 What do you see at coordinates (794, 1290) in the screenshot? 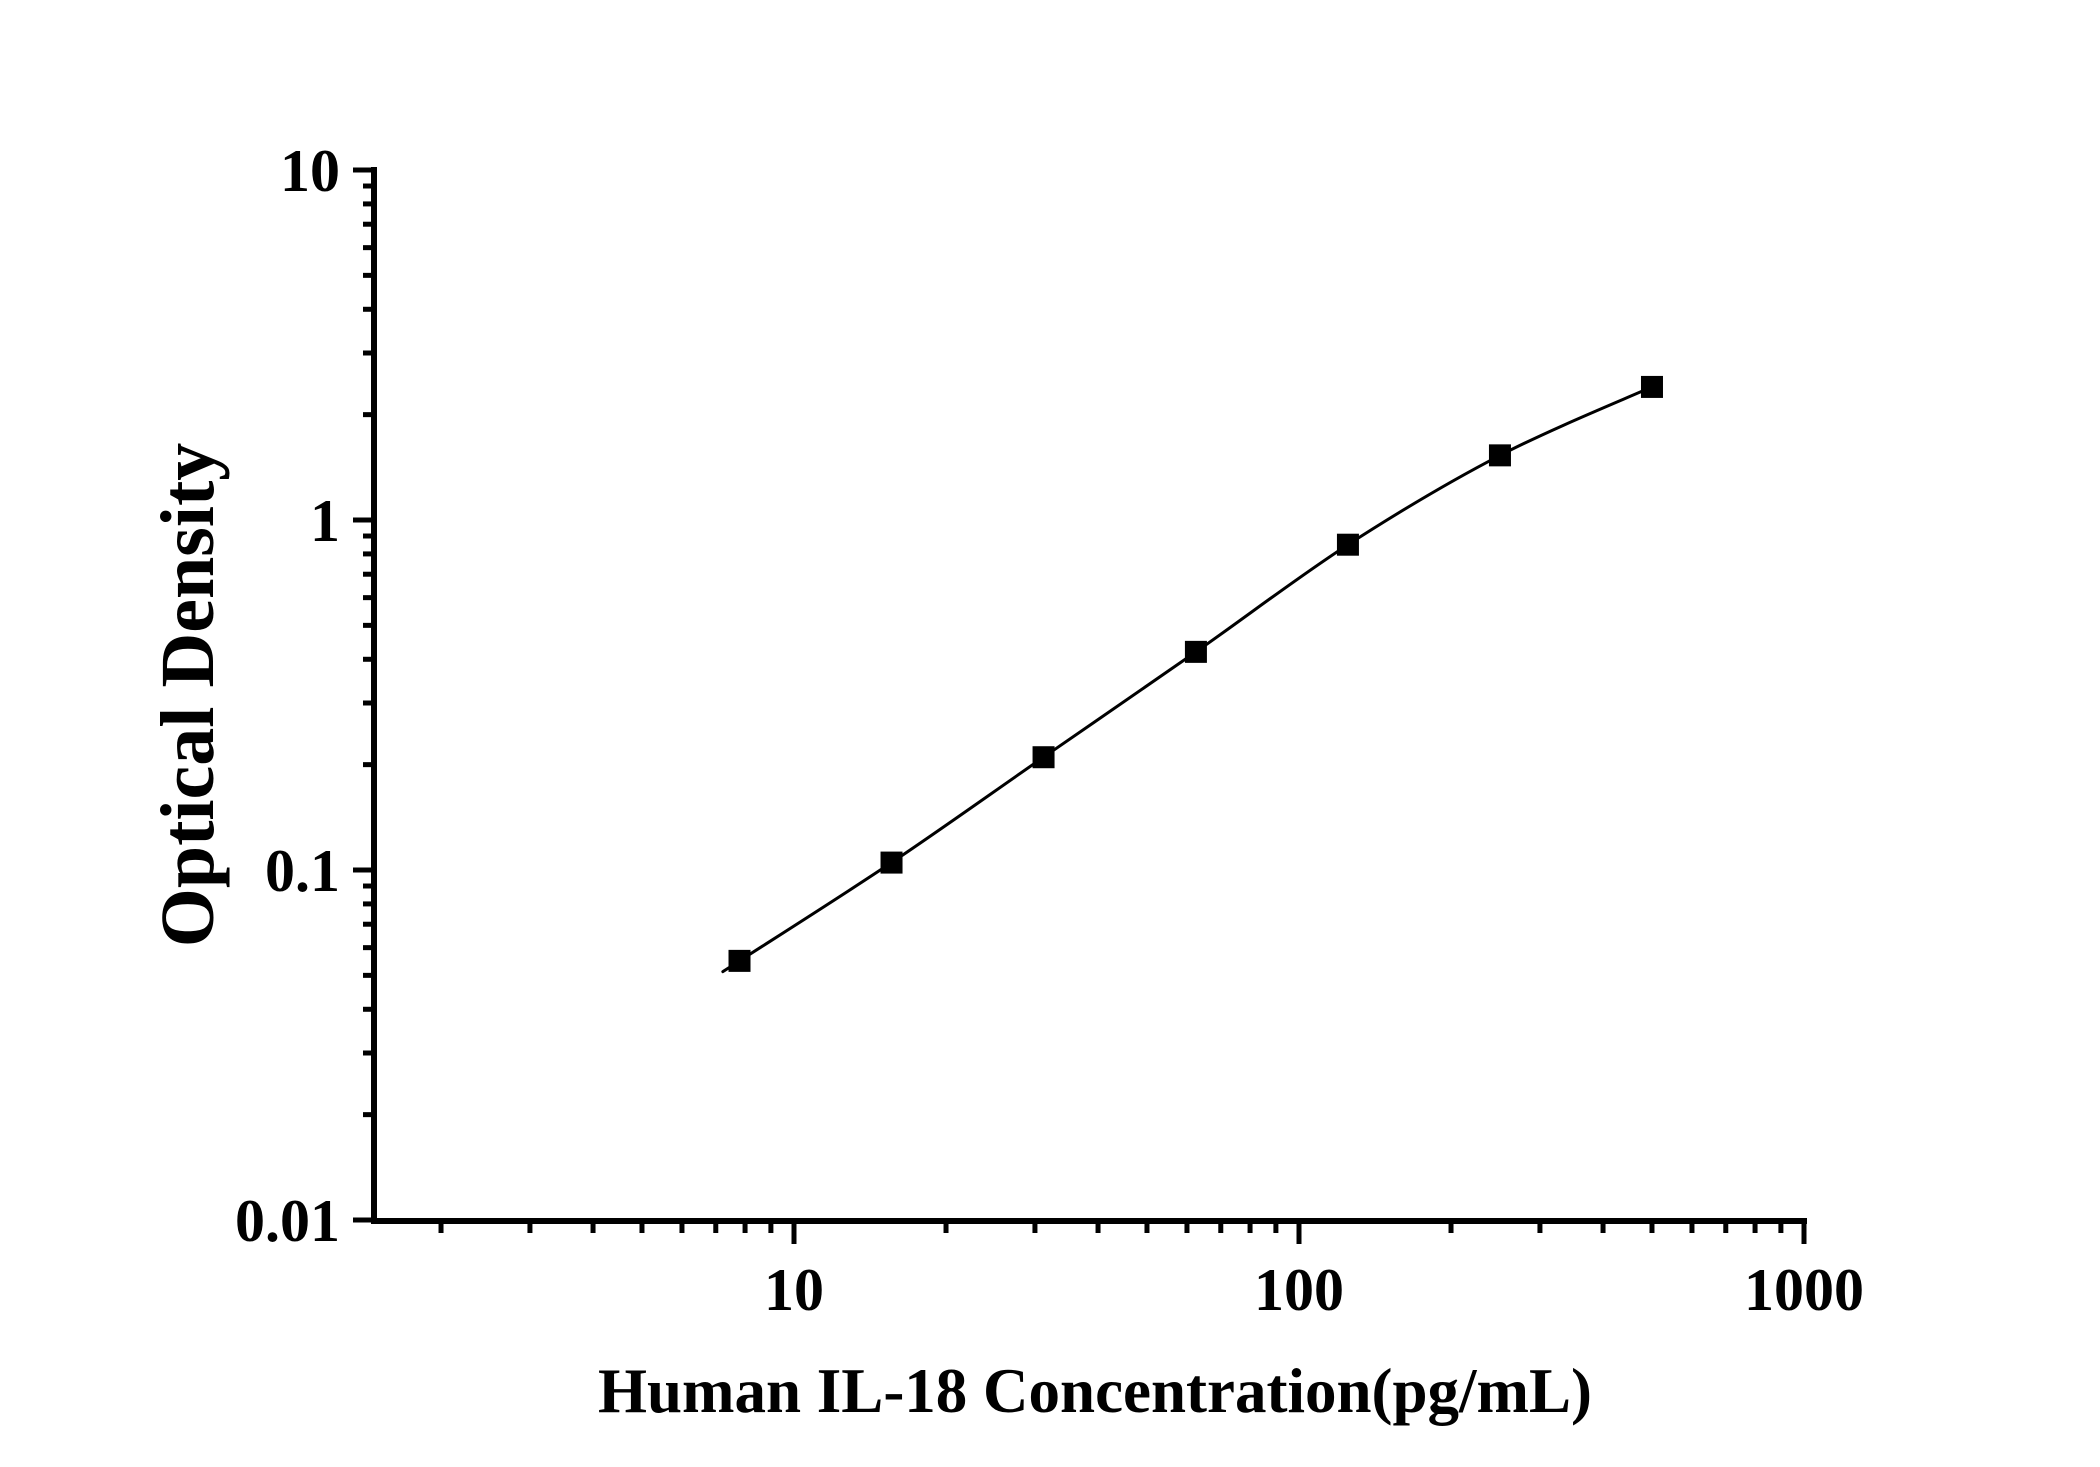
I see `x-tick-label: 10` at bounding box center [794, 1290].